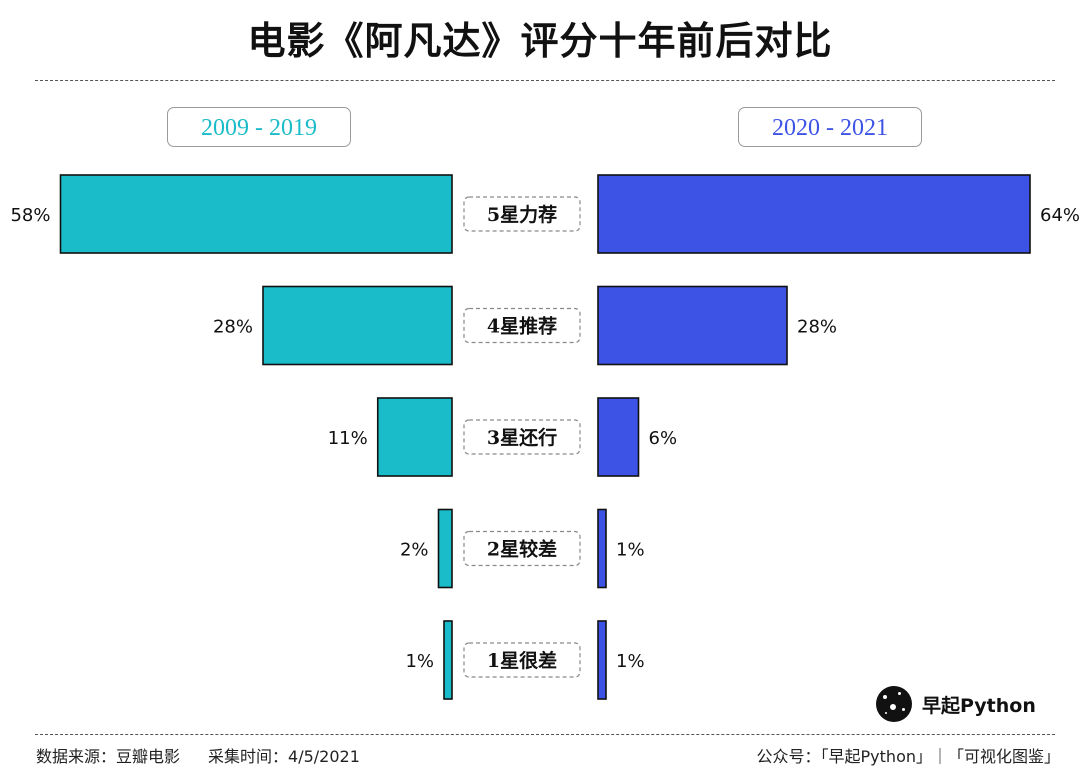 The height and width of the screenshot is (780, 1080). I want to click on legend-right-period: 2020 - 2021, so click(830, 127).